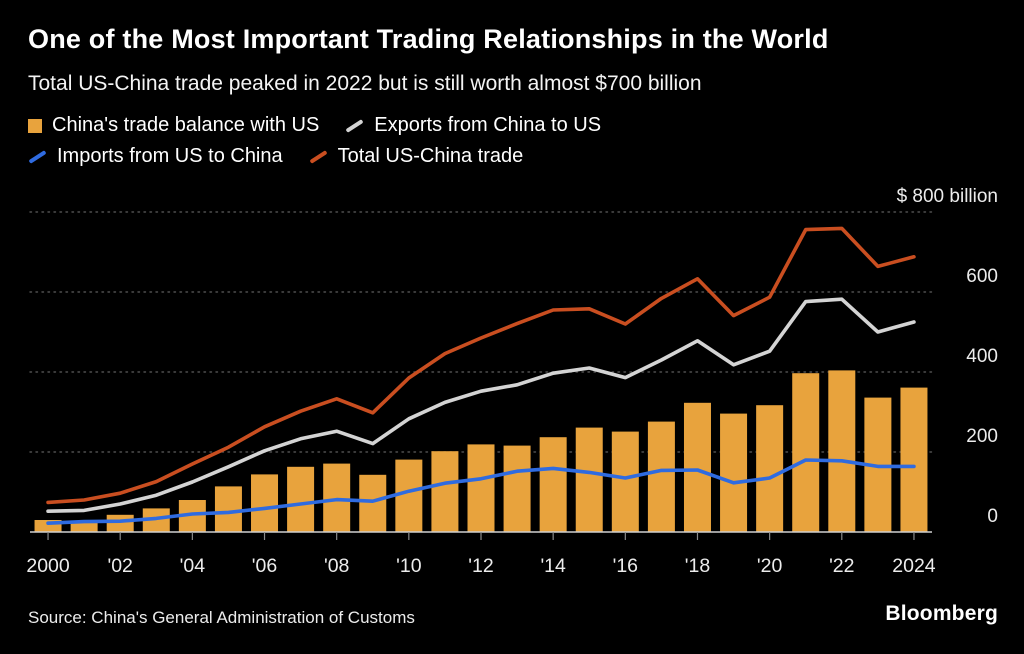  I want to click on x-axis-label: '22, so click(841, 566).